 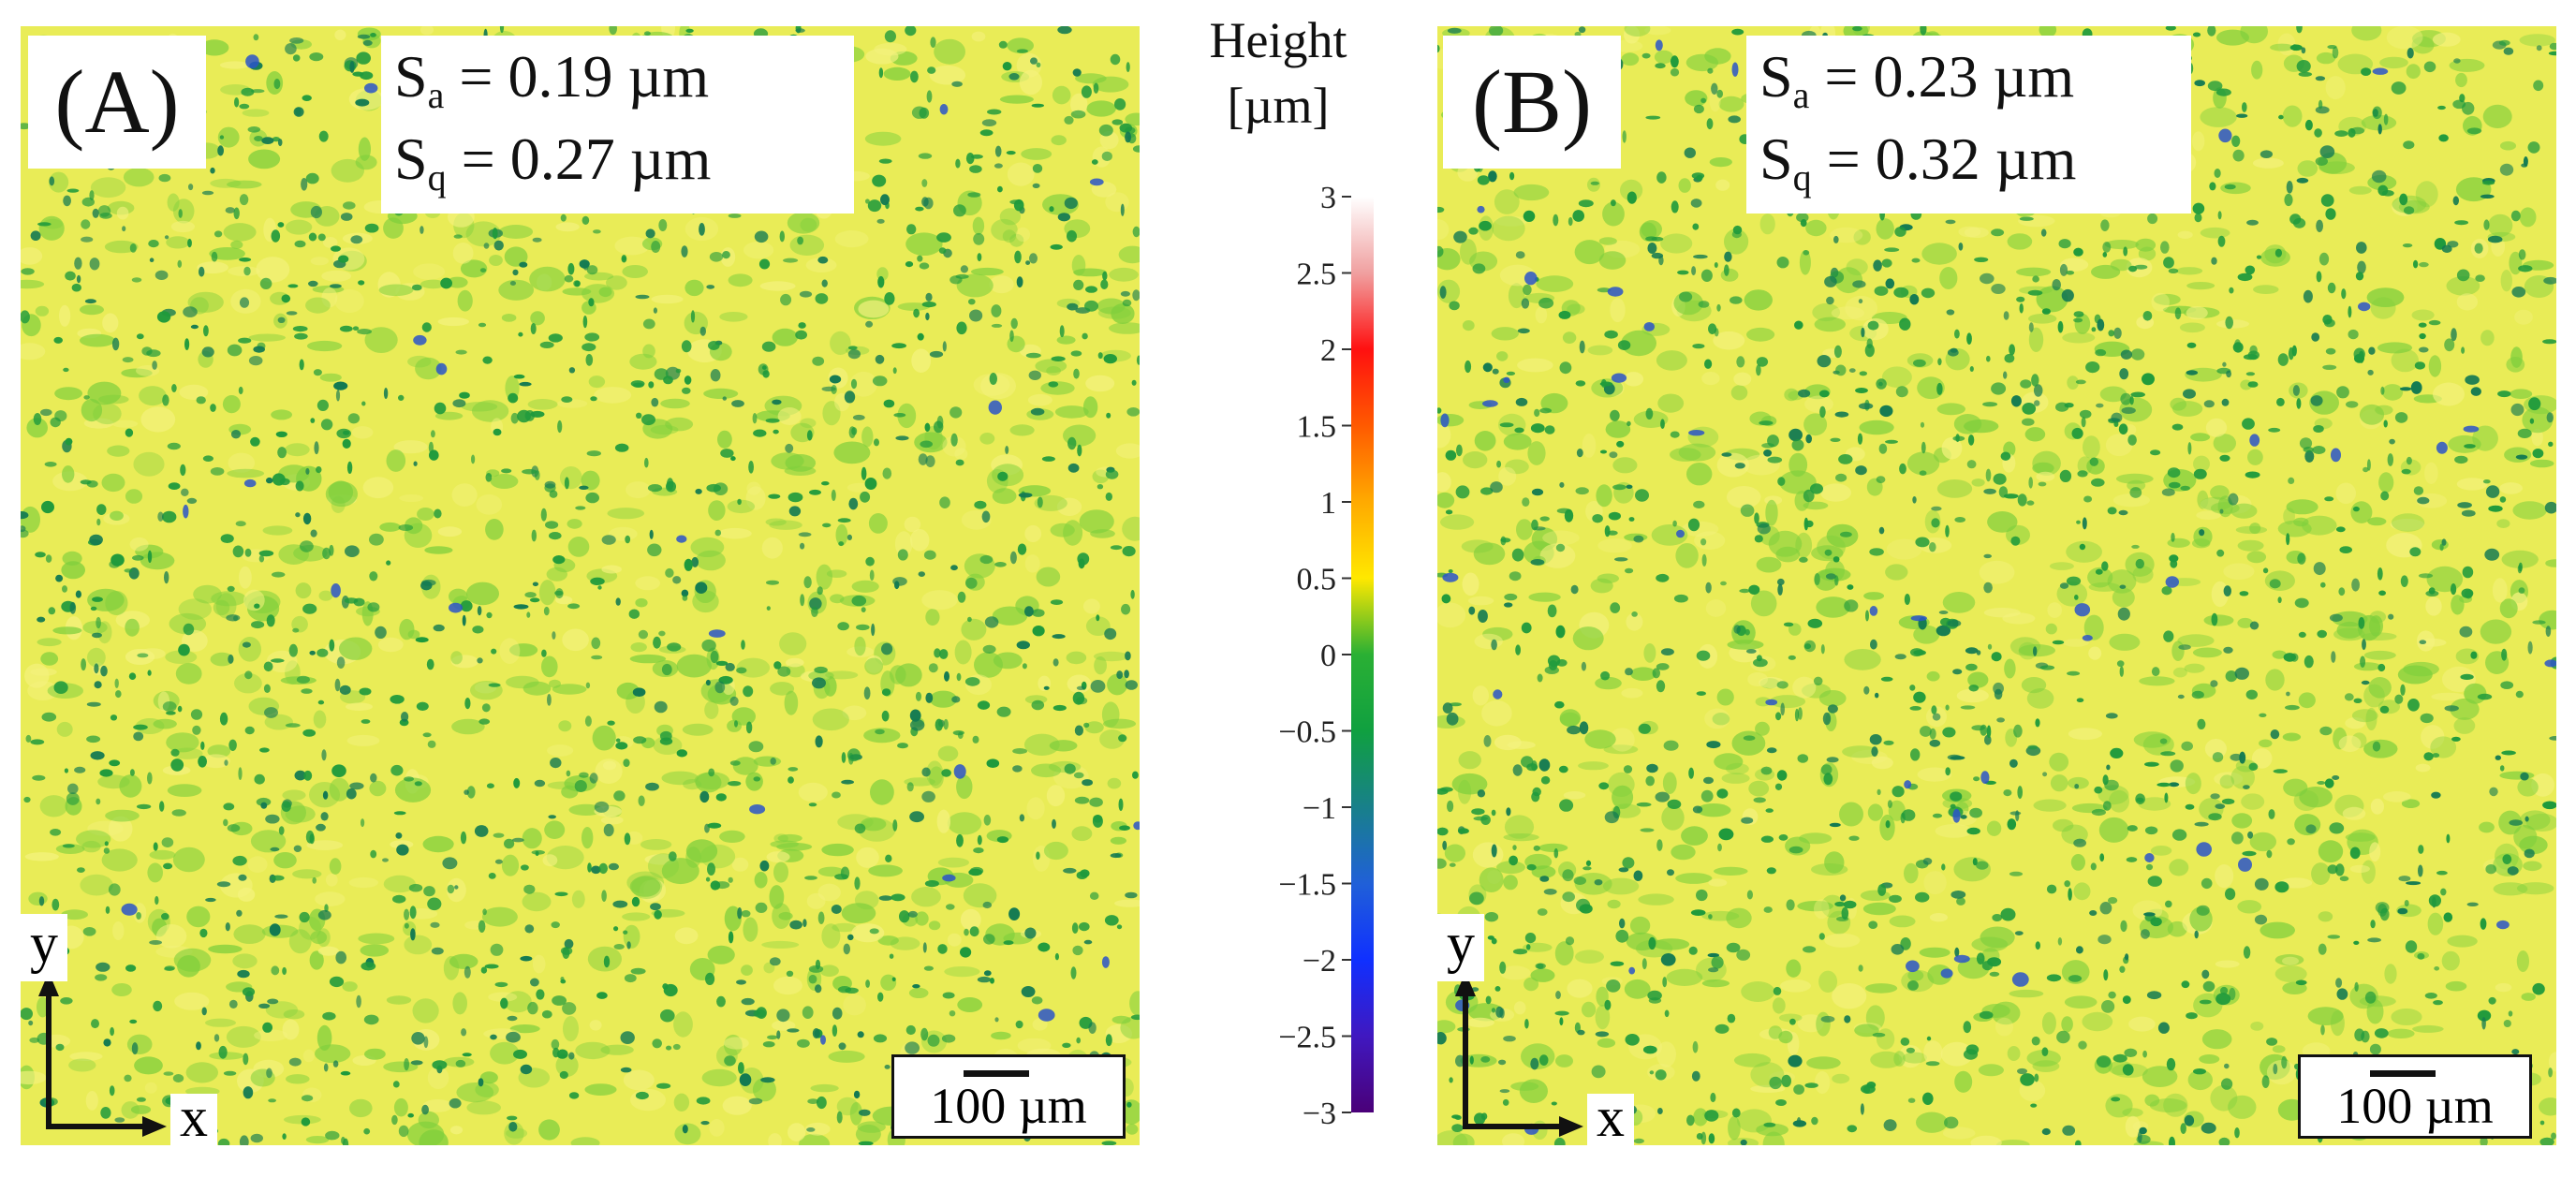 I want to click on axis-x-label-b: x, so click(x=1610, y=1117).